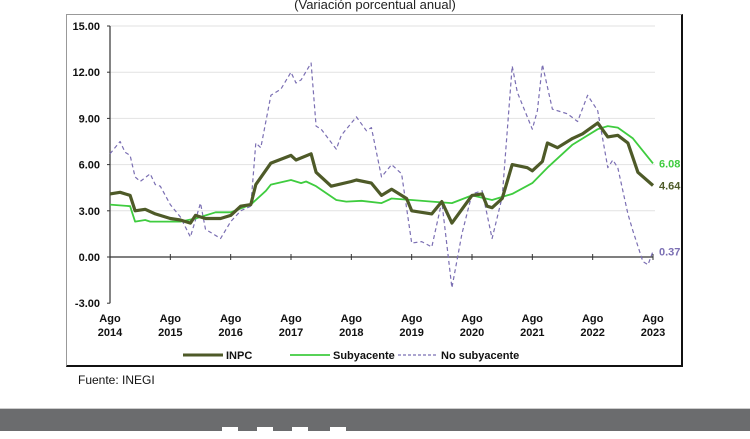 This screenshot has height=439, width=750. Describe the element at coordinates (592, 333) in the screenshot. I see `x-tick-year: 2022` at that location.